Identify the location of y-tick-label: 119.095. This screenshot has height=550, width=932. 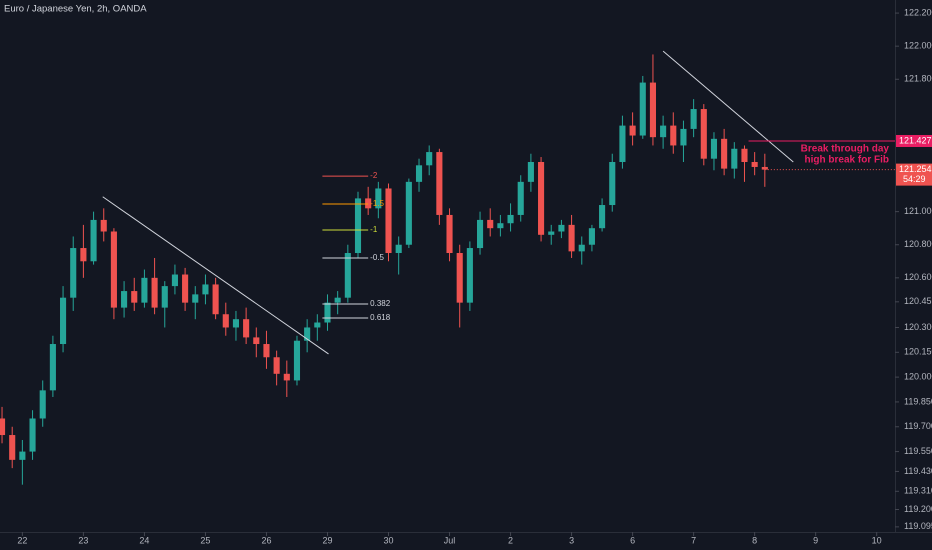
(918, 526).